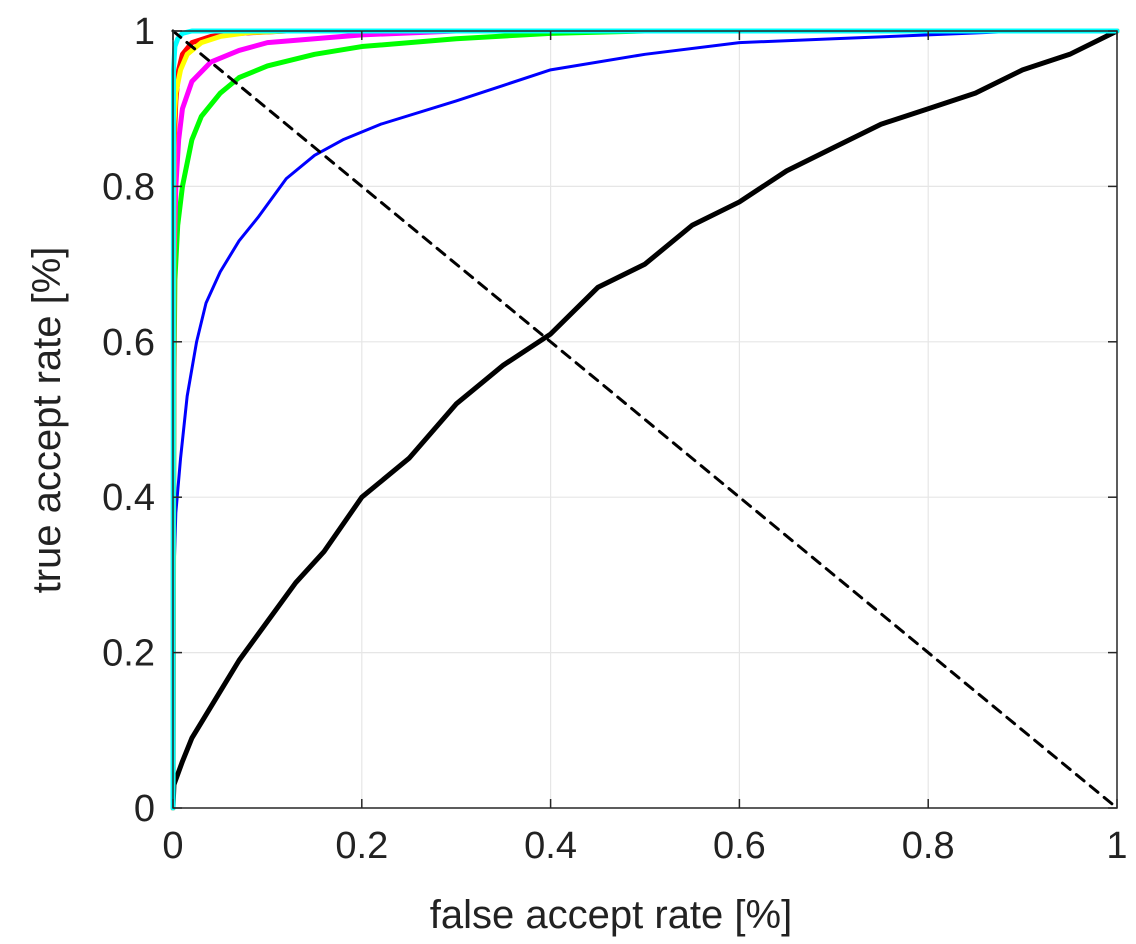 This screenshot has width=1136, height=944. What do you see at coordinates (128, 343) in the screenshot?
I see `y-tick-label: 0.6` at bounding box center [128, 343].